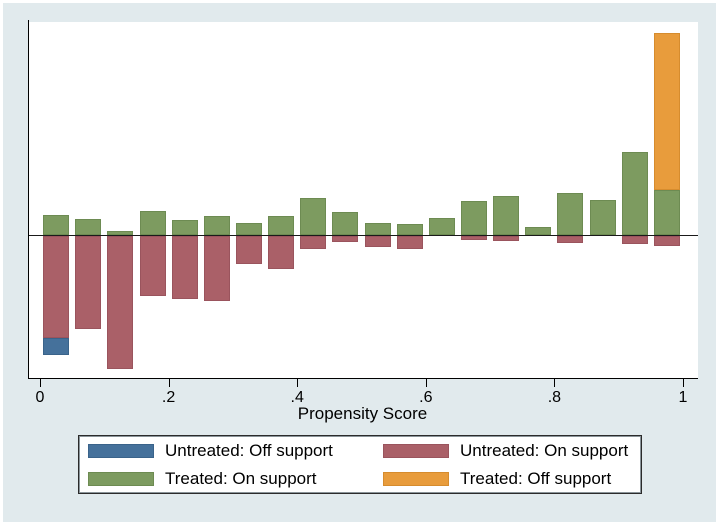  I want to click on legend-item-treated_off: Treated: Off support, so click(512, 479).